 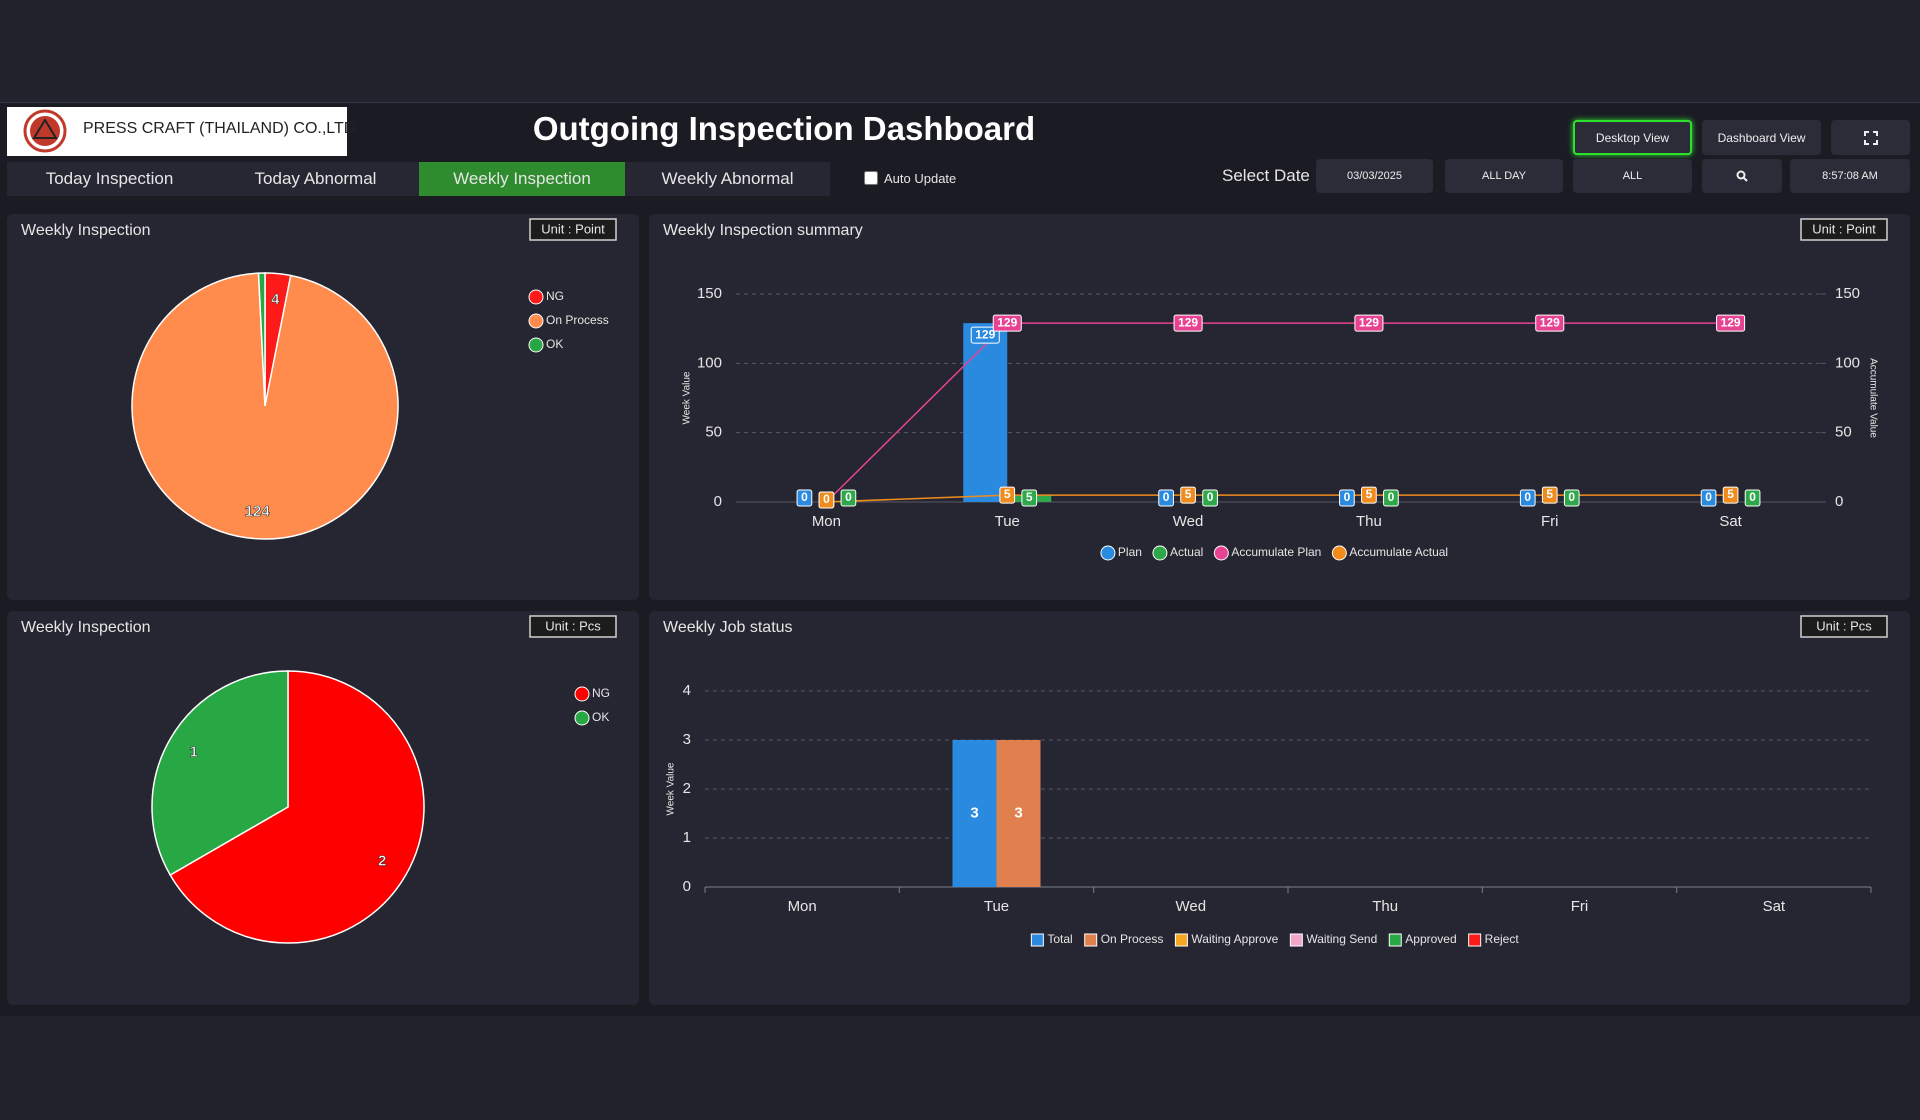 What do you see at coordinates (1504, 176) in the screenshot?
I see `period-select: ALL DAY` at bounding box center [1504, 176].